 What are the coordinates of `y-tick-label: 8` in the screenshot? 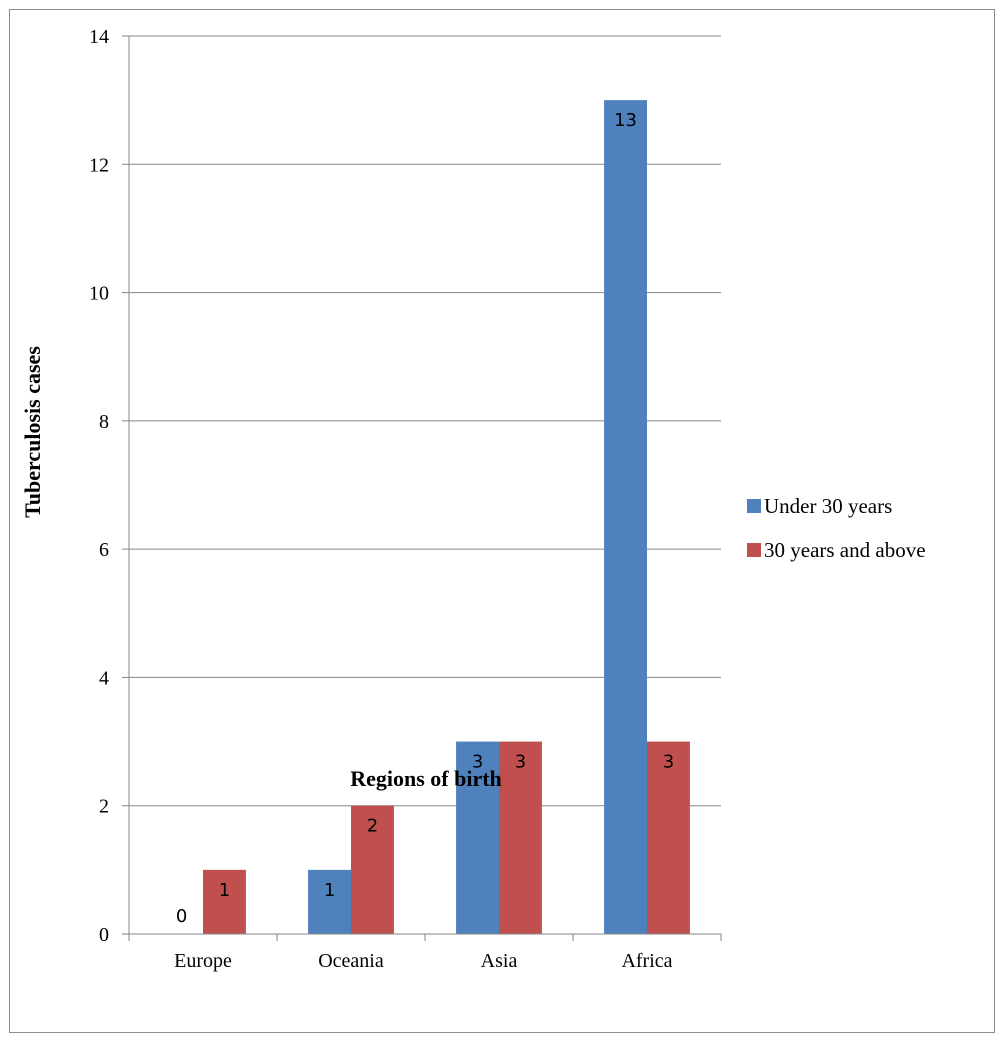 It's located at (104, 422).